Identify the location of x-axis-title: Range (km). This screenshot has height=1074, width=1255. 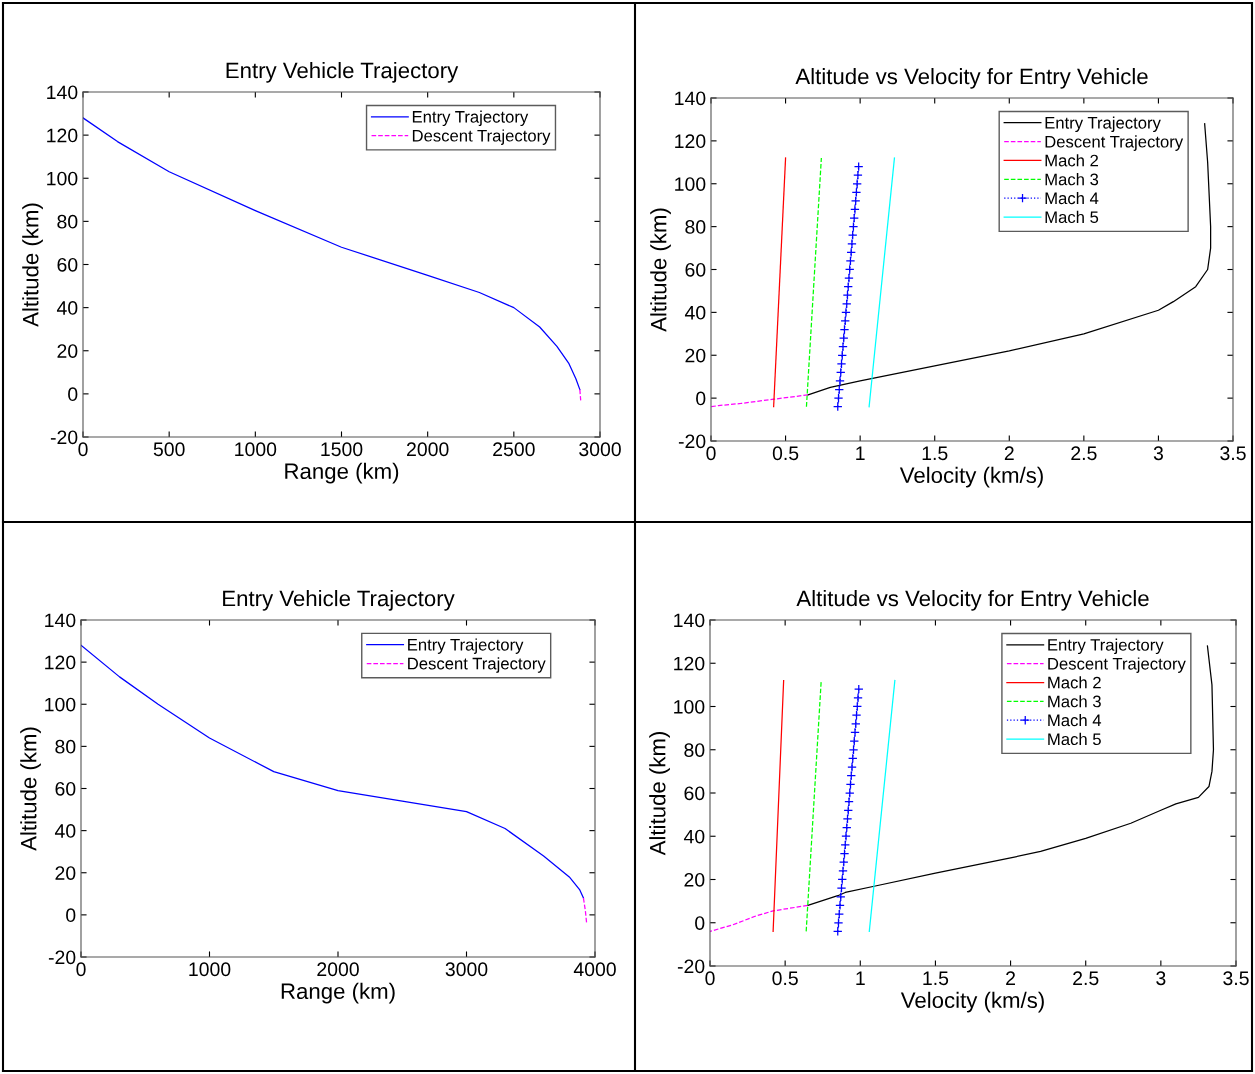
(342, 473).